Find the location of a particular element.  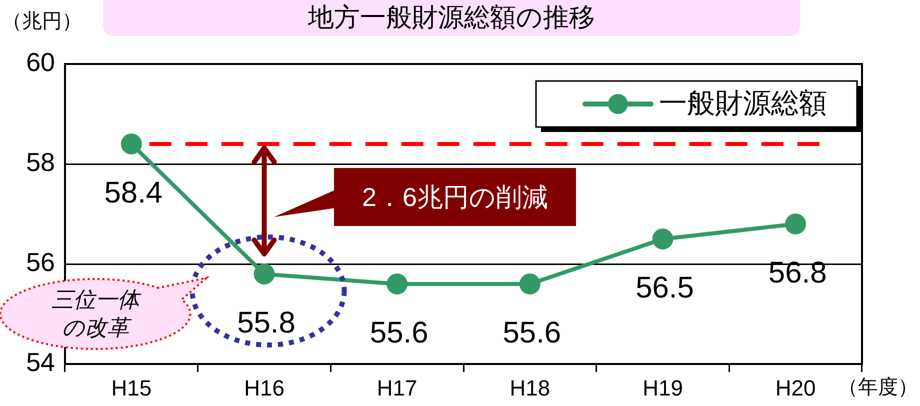

x-tick-label: H18 is located at coordinates (530, 387).